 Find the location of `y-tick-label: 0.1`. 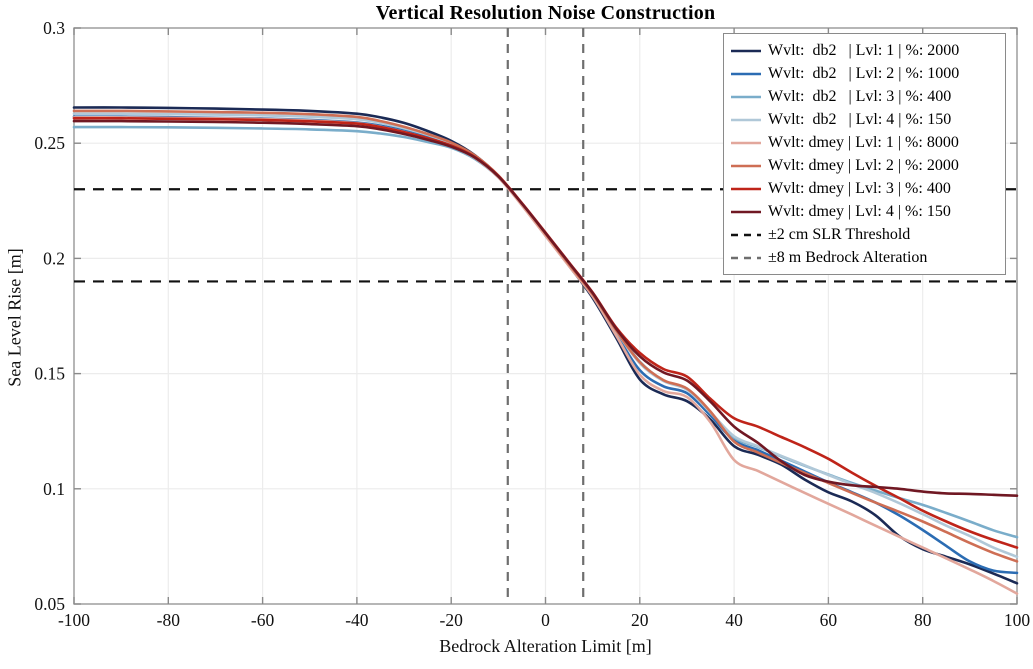

y-tick-label: 0.1 is located at coordinates (54, 489).